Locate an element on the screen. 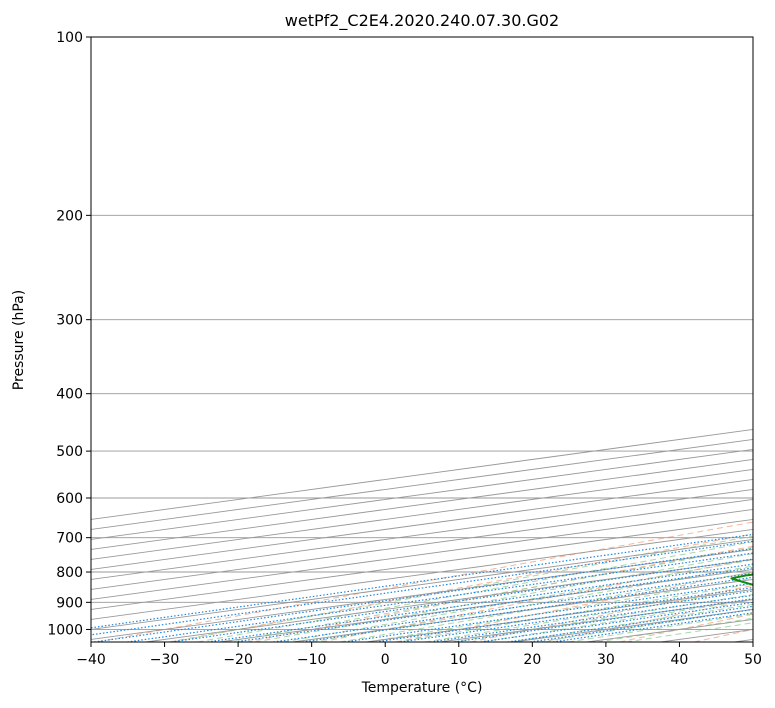  x-tick-label: 10 is located at coordinates (459, 660).